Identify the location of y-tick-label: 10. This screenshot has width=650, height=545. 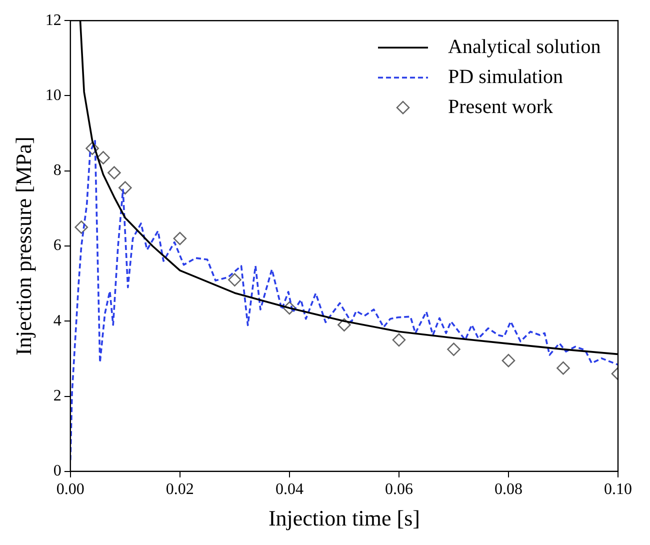
(53, 95).